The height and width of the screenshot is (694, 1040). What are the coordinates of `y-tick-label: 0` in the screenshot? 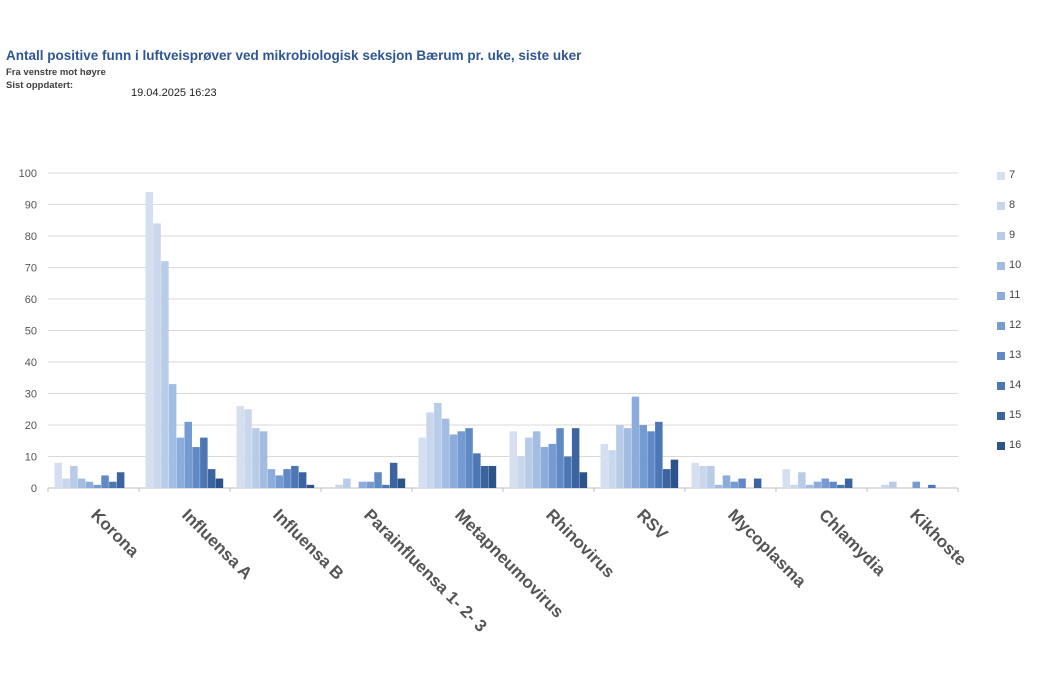 It's located at (34, 489).